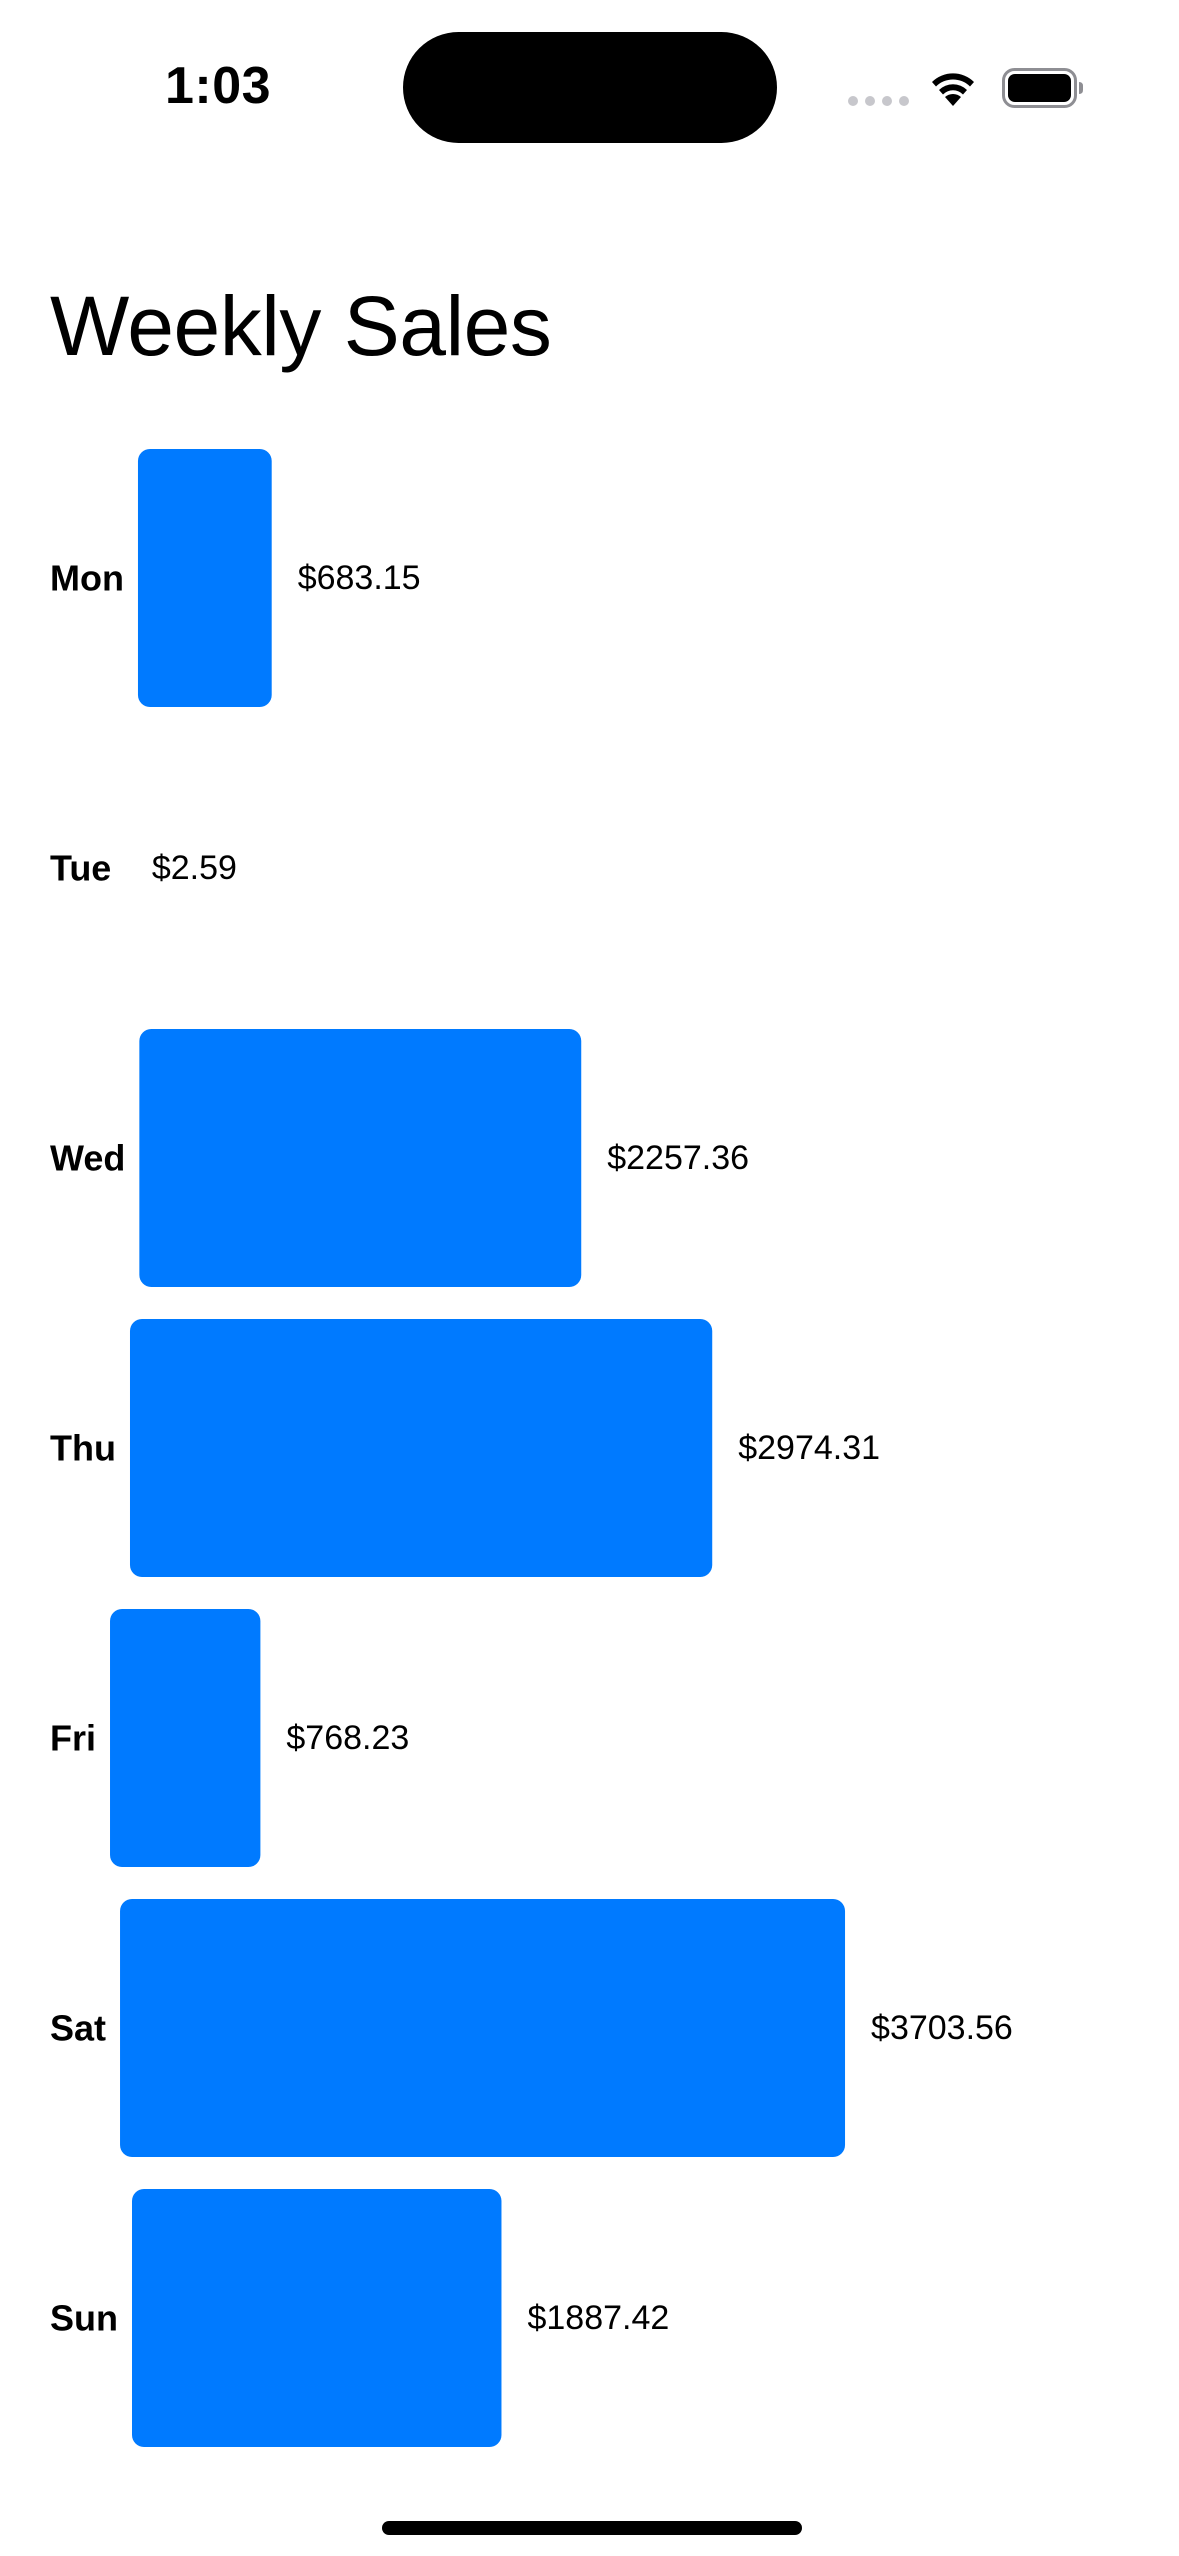 This screenshot has width=1179, height=2556. I want to click on status-bar: 1:03, so click(589, 75).